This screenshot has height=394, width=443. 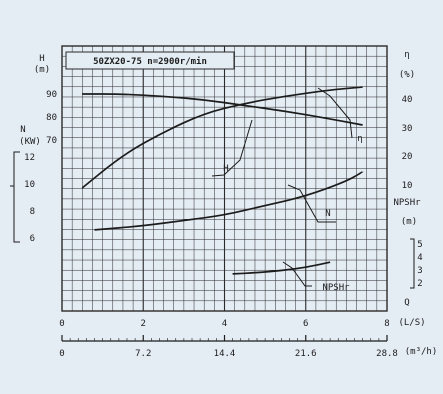 I want to click on flow-m3h-tick-label-1: 7.2, so click(x=143, y=354).